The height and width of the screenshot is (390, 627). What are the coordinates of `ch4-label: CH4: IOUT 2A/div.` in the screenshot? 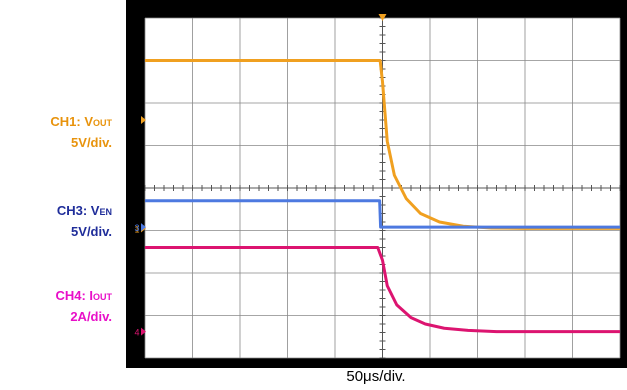 It's located at (83, 306).